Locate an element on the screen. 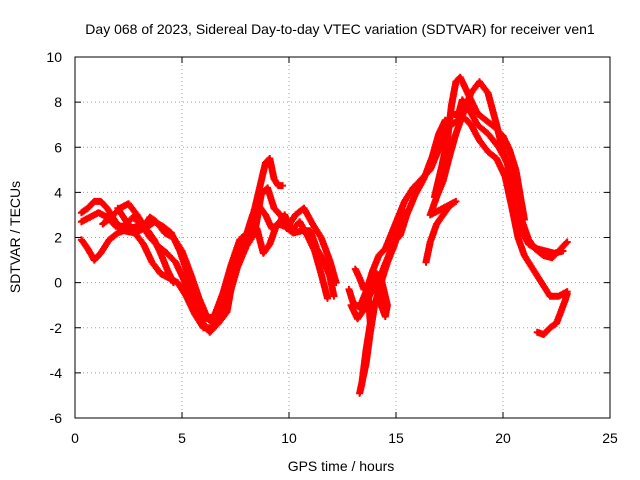  x-tick-label: 15 is located at coordinates (396, 438).